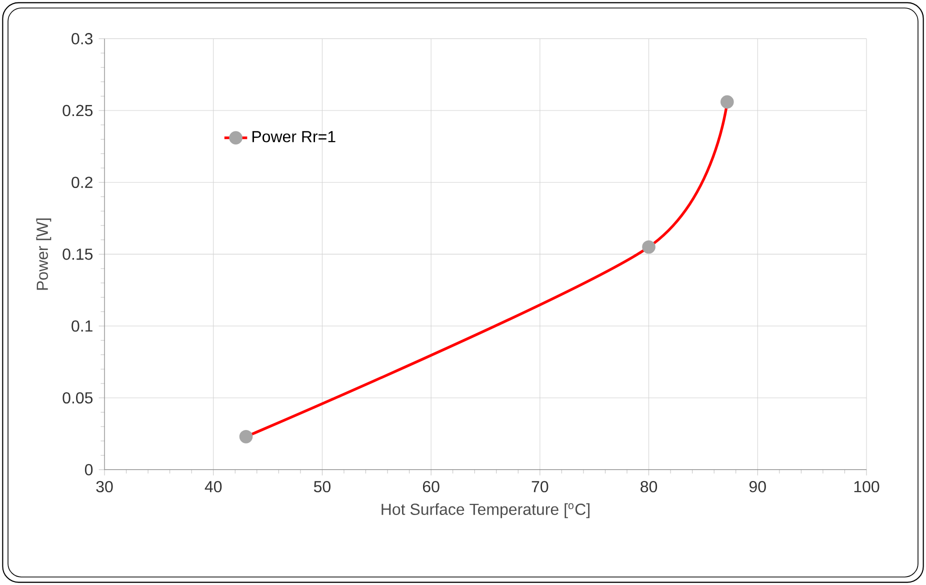 The width and height of the screenshot is (926, 585). Describe the element at coordinates (88, 470) in the screenshot. I see `y-tick-label: 0` at that location.